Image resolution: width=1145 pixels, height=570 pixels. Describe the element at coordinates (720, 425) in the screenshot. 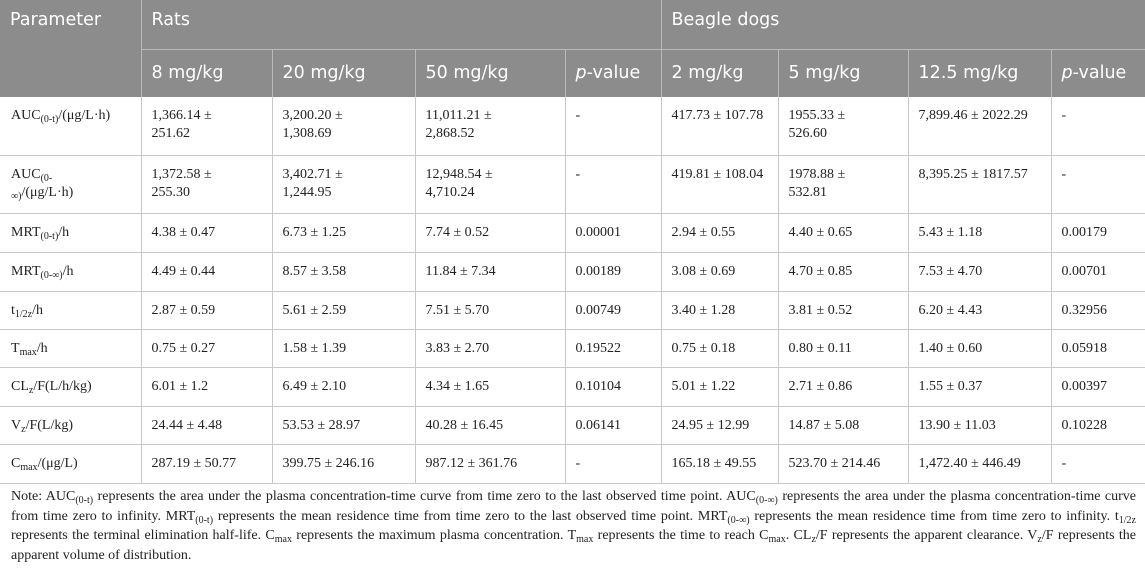

I see `value-cell: 24.95 ± 12.99` at that location.